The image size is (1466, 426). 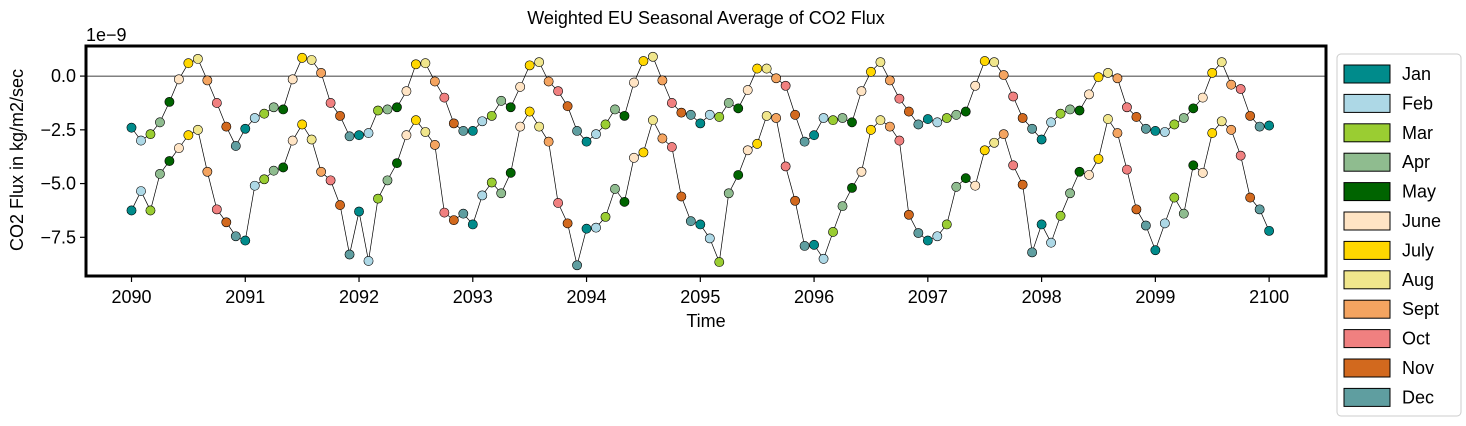 I want to click on x-tick-label-3: 2093, so click(x=473, y=297).